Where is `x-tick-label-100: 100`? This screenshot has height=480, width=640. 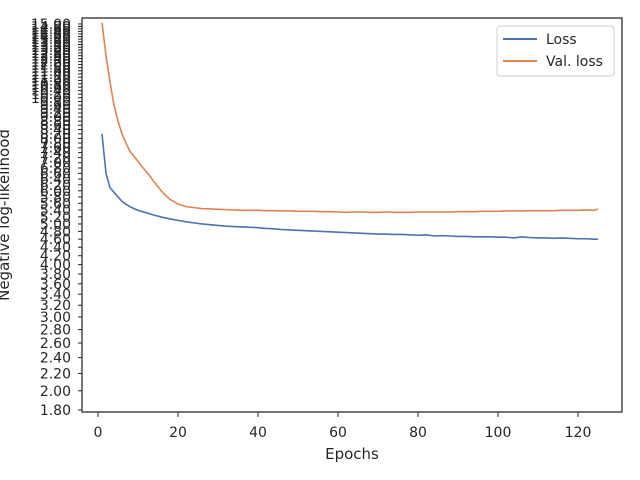
x-tick-label-100: 100 is located at coordinates (498, 433).